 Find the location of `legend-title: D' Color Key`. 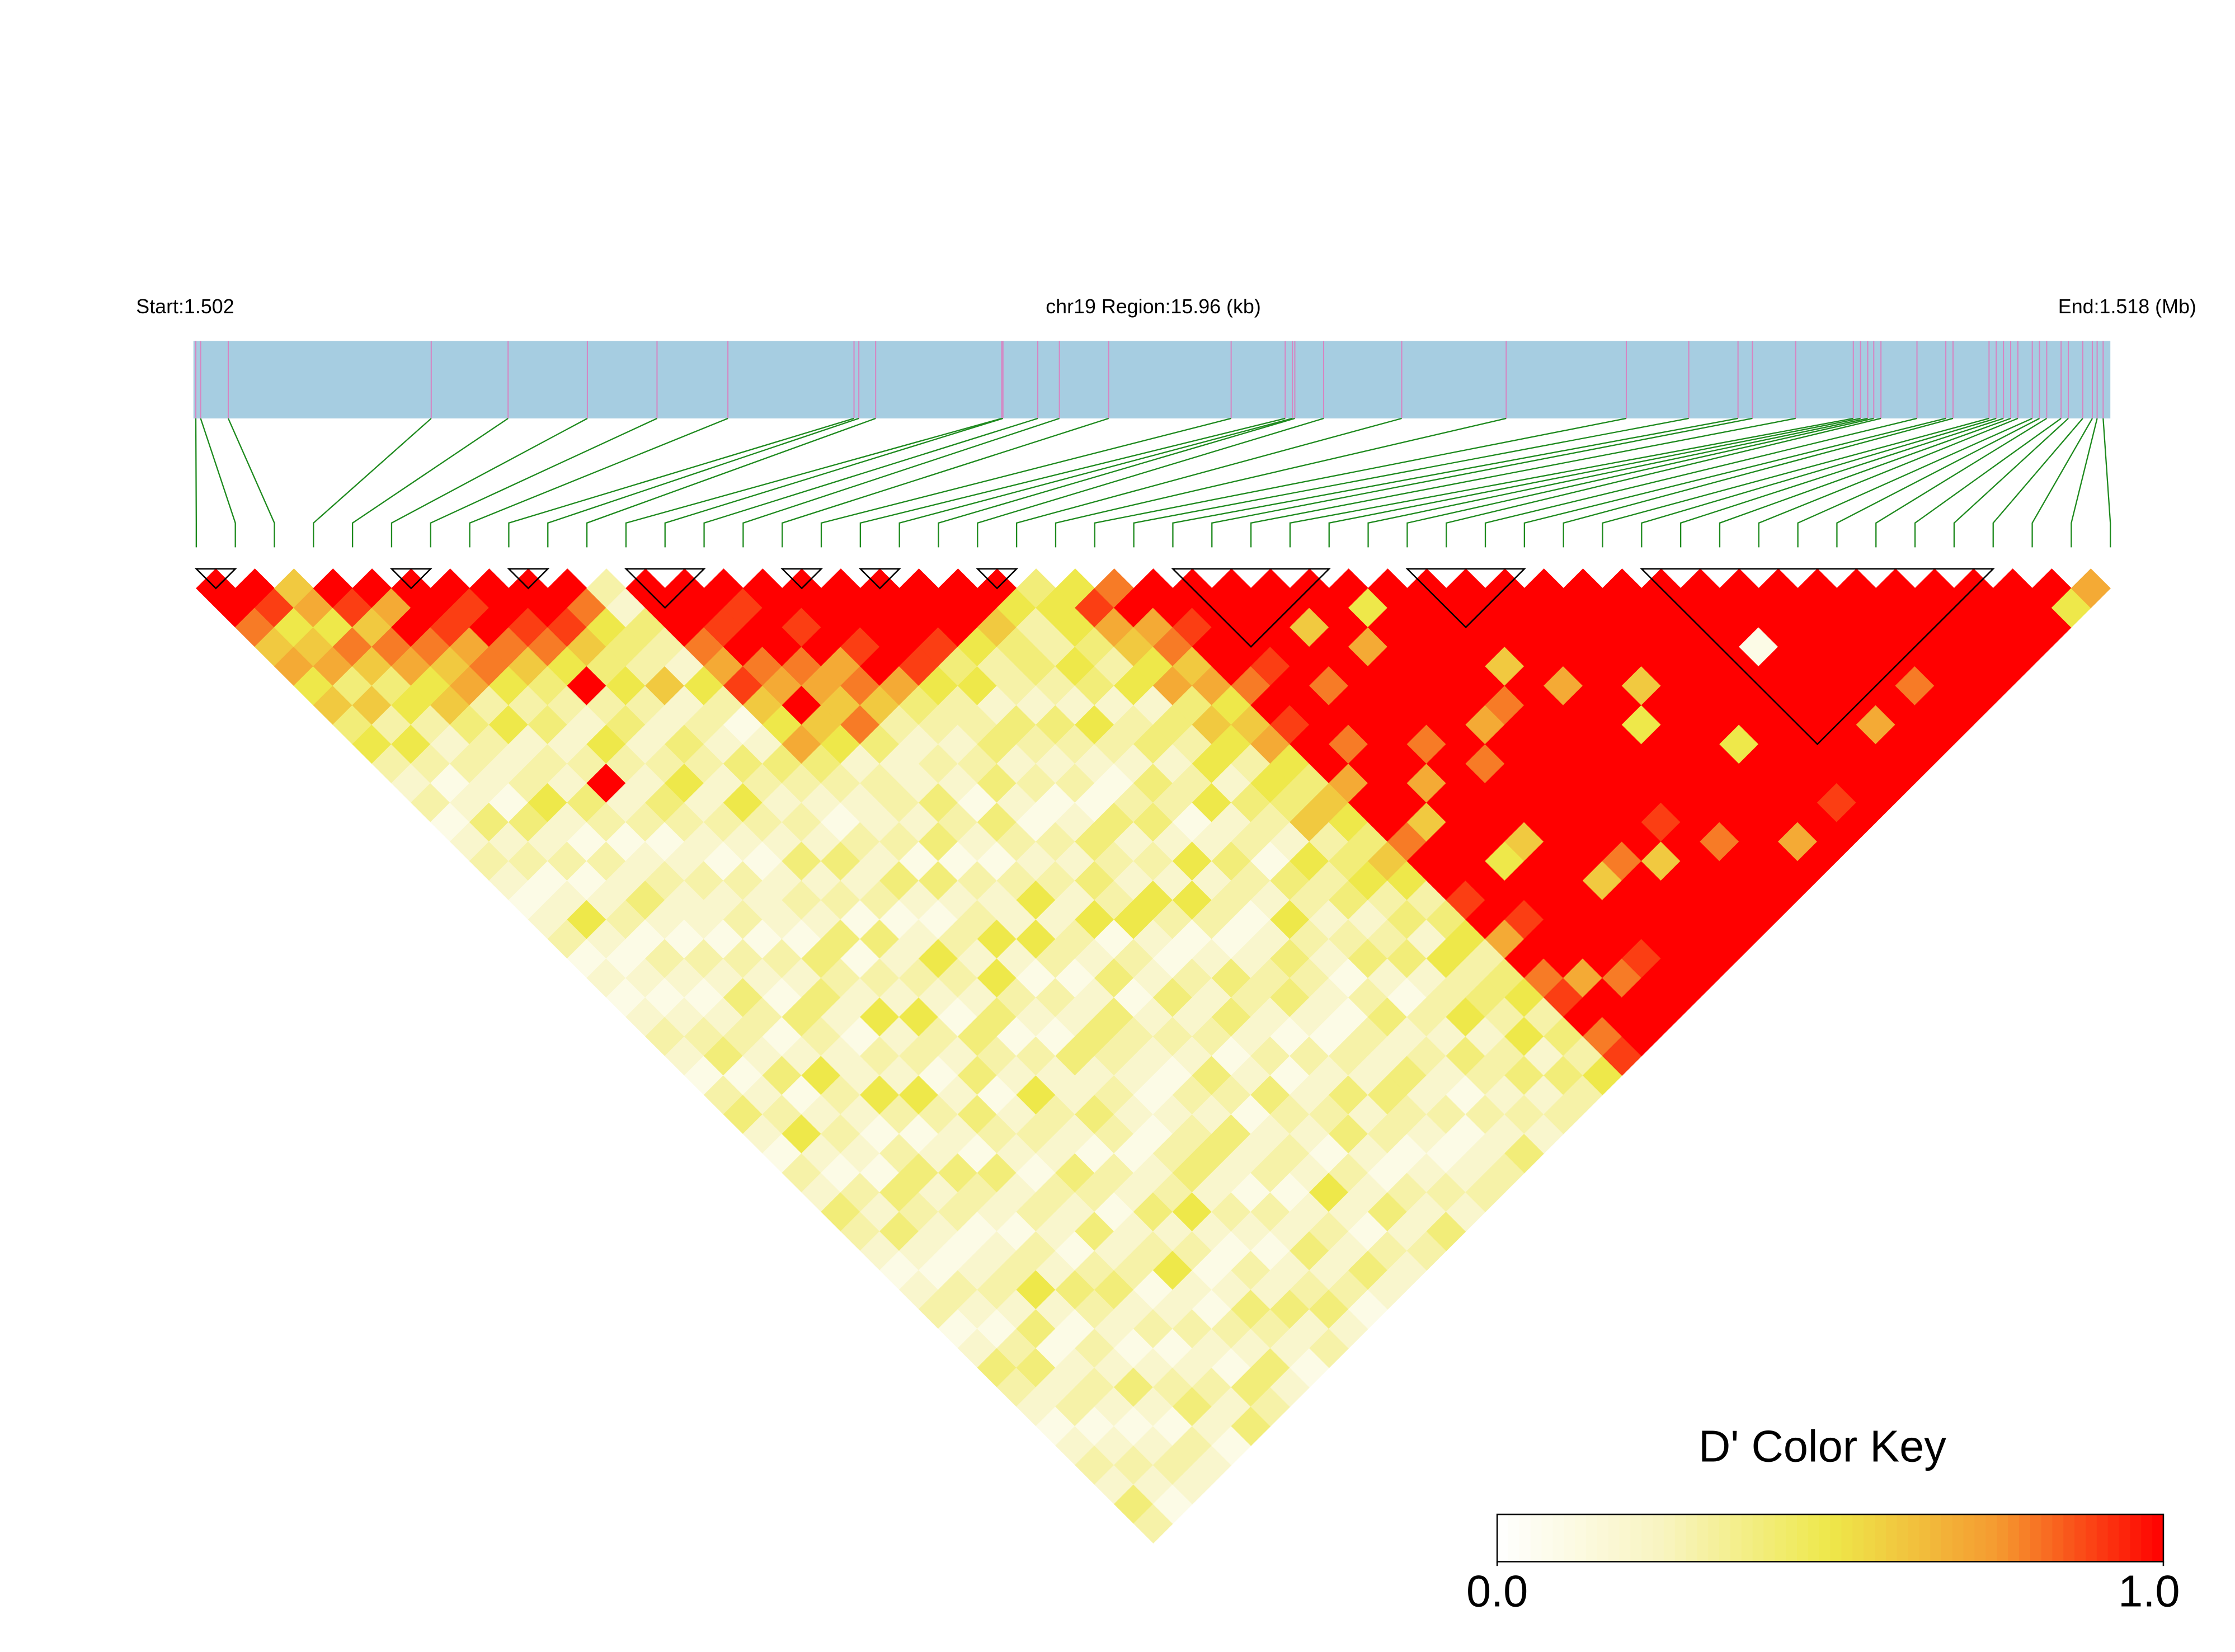

legend-title: D' Color Key is located at coordinates (1822, 1446).